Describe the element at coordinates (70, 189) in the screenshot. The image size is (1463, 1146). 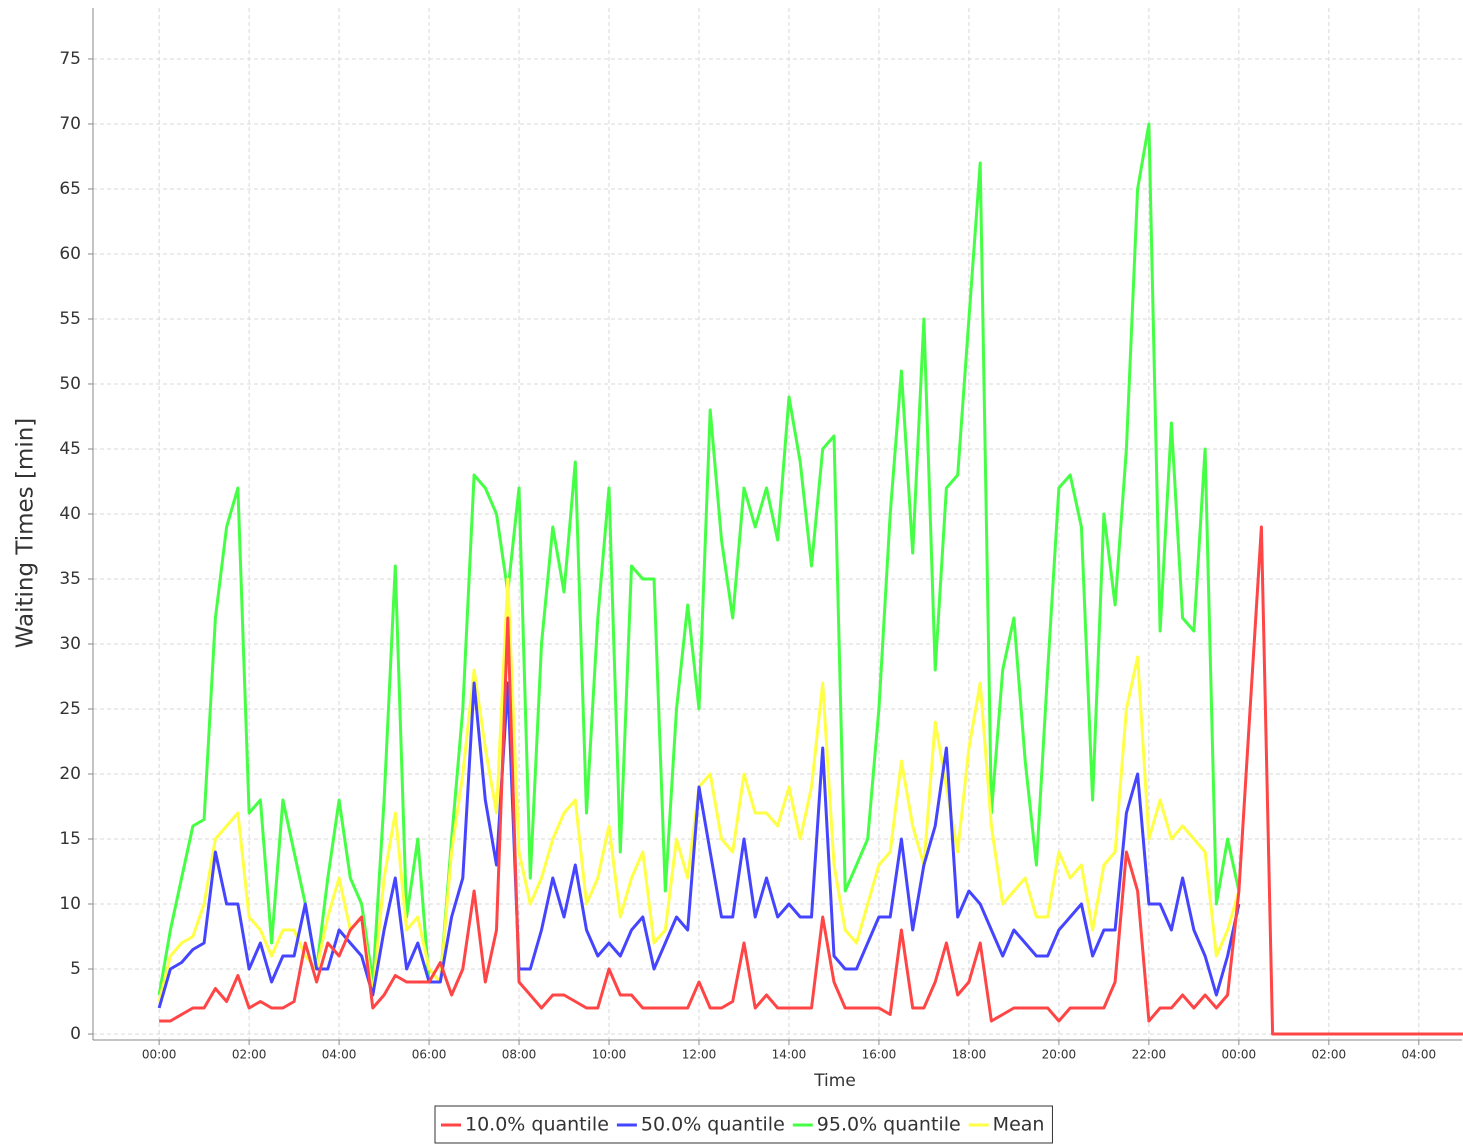
I see `y-tick-label: 65` at that location.